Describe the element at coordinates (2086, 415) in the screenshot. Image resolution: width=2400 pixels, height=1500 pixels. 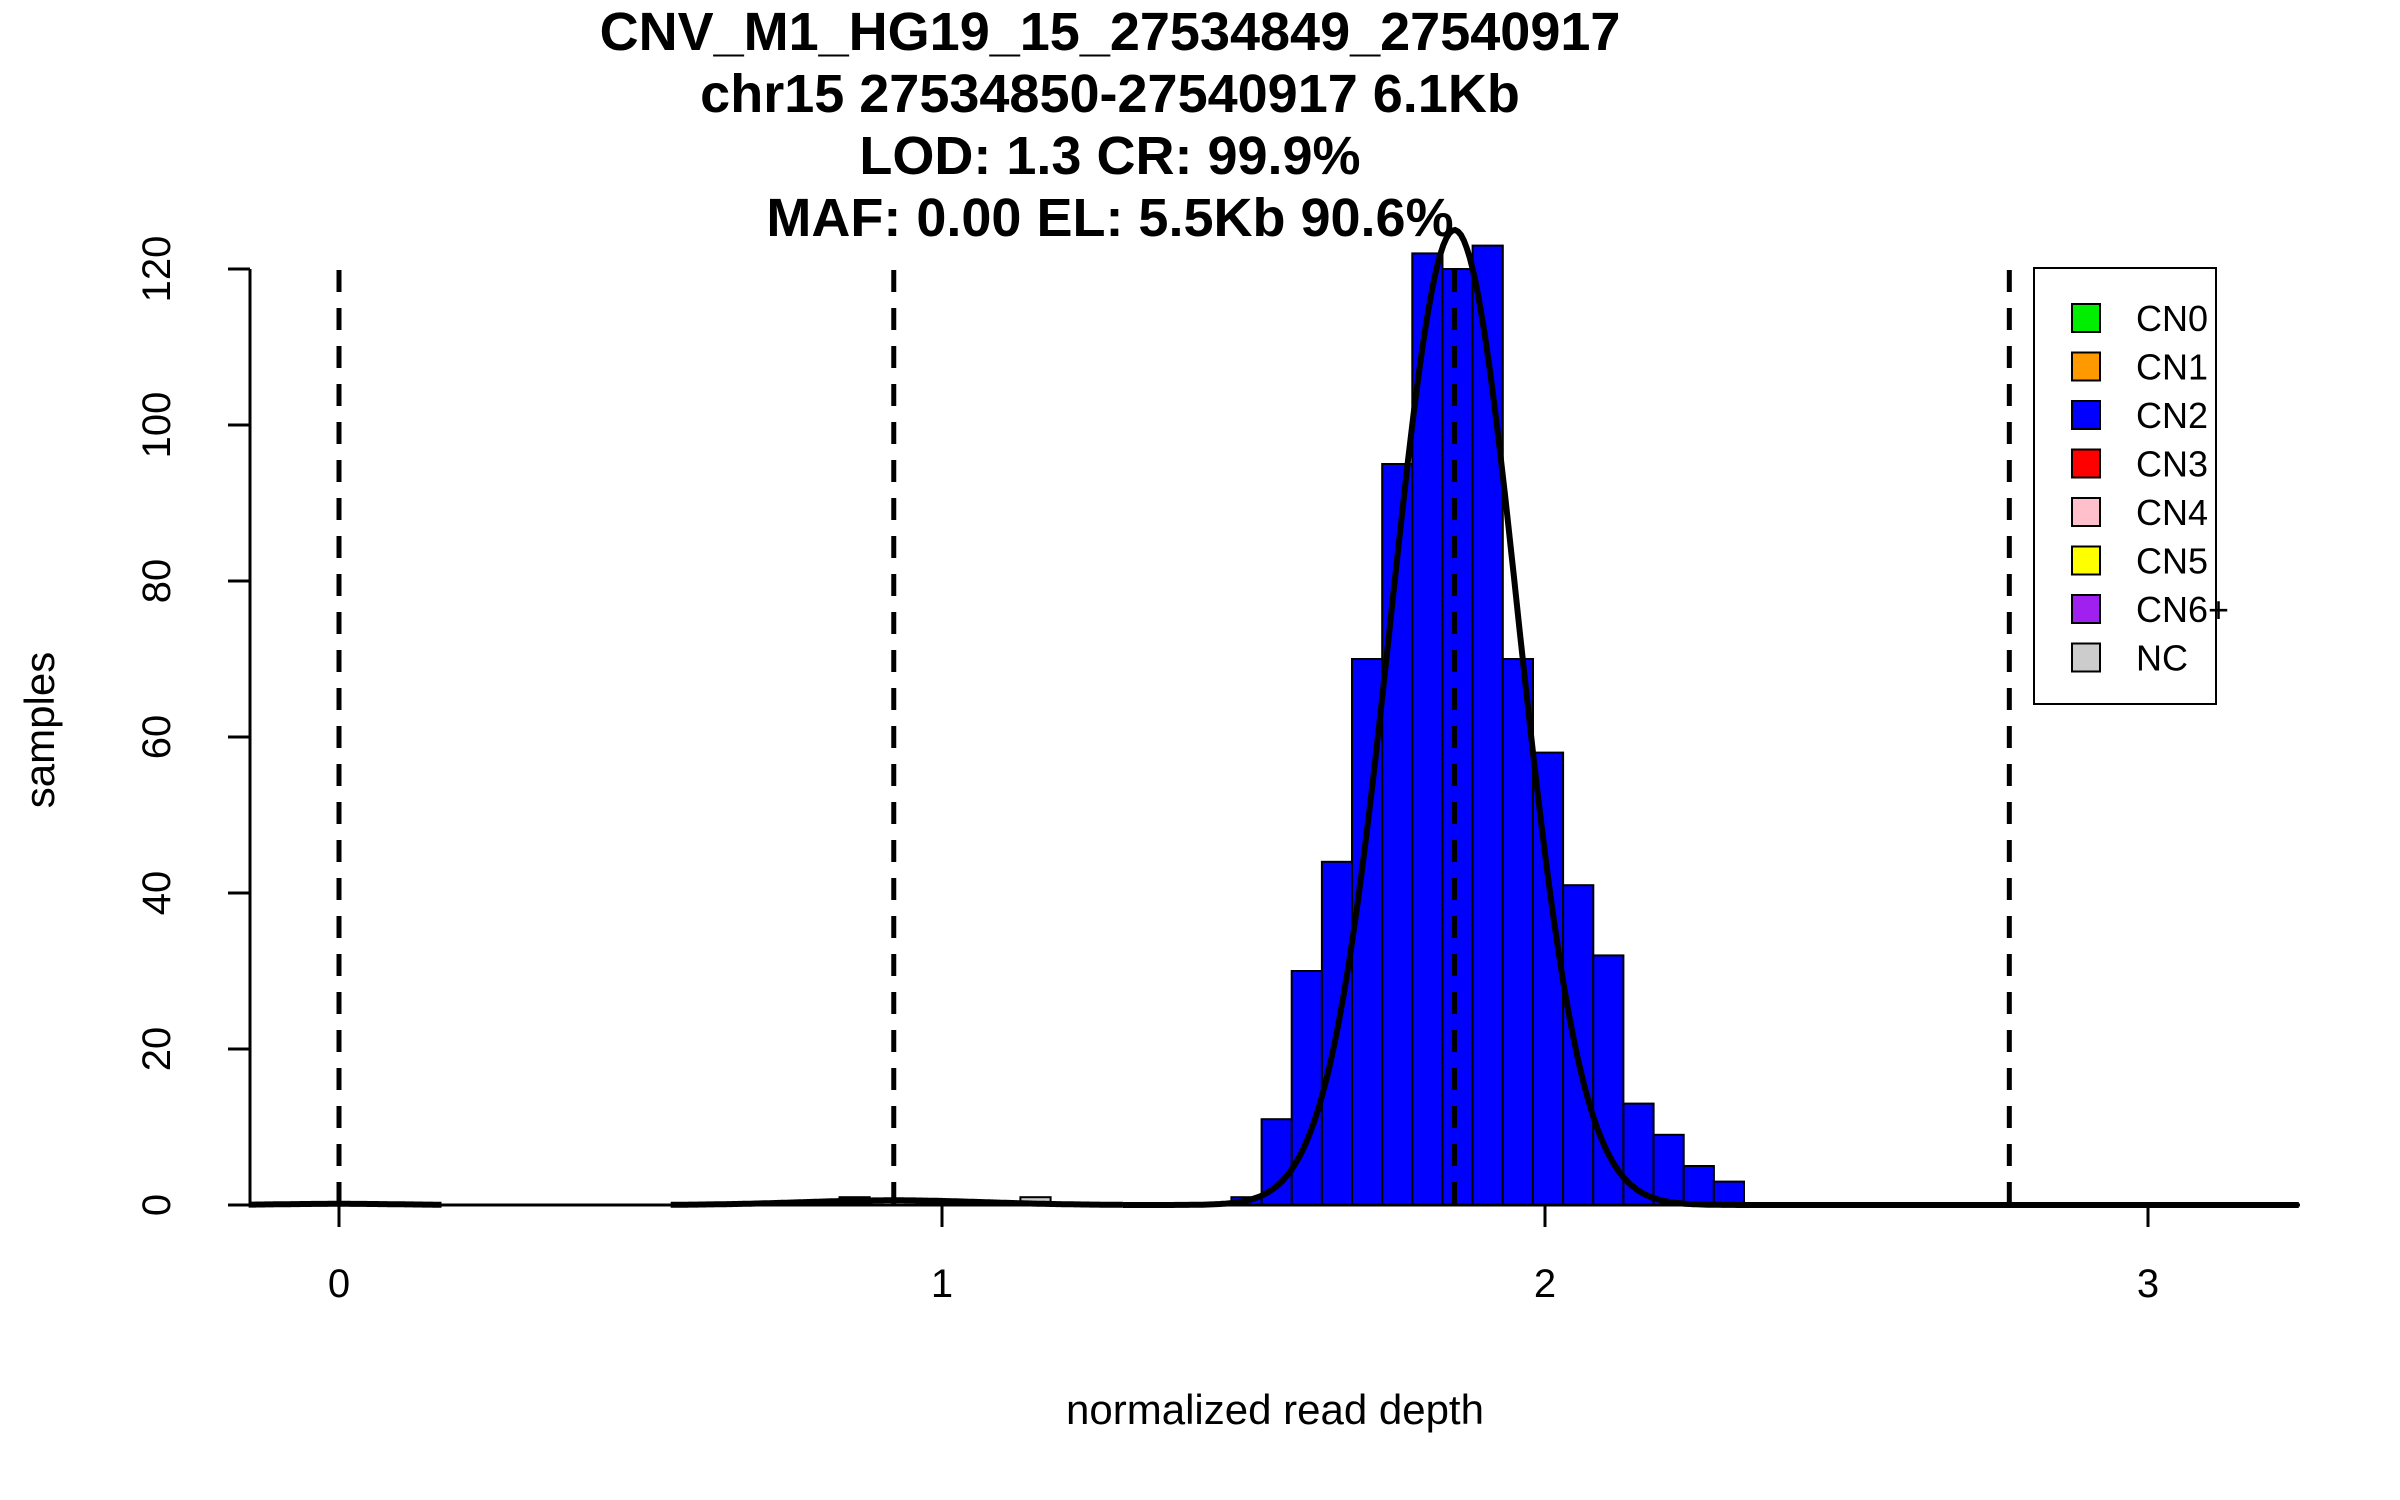
I see `legend-swatch-cn2` at that location.